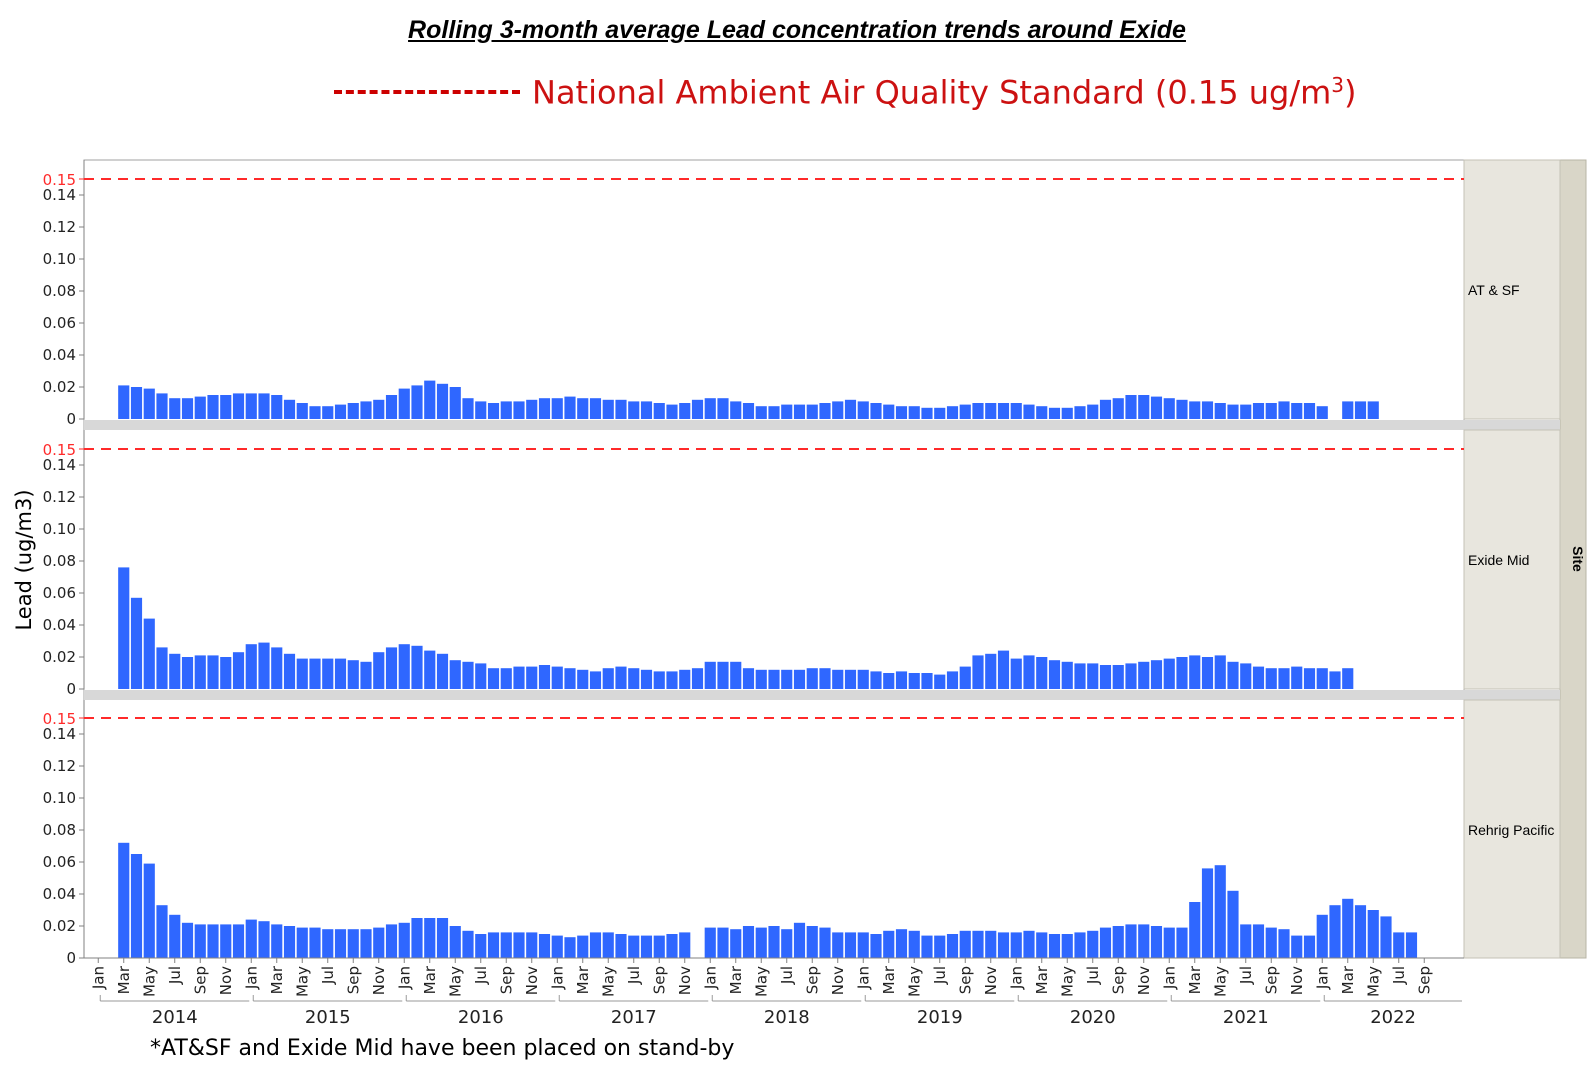  Describe the element at coordinates (59, 766) in the screenshot. I see `y-tick-label: 0.12` at that location.